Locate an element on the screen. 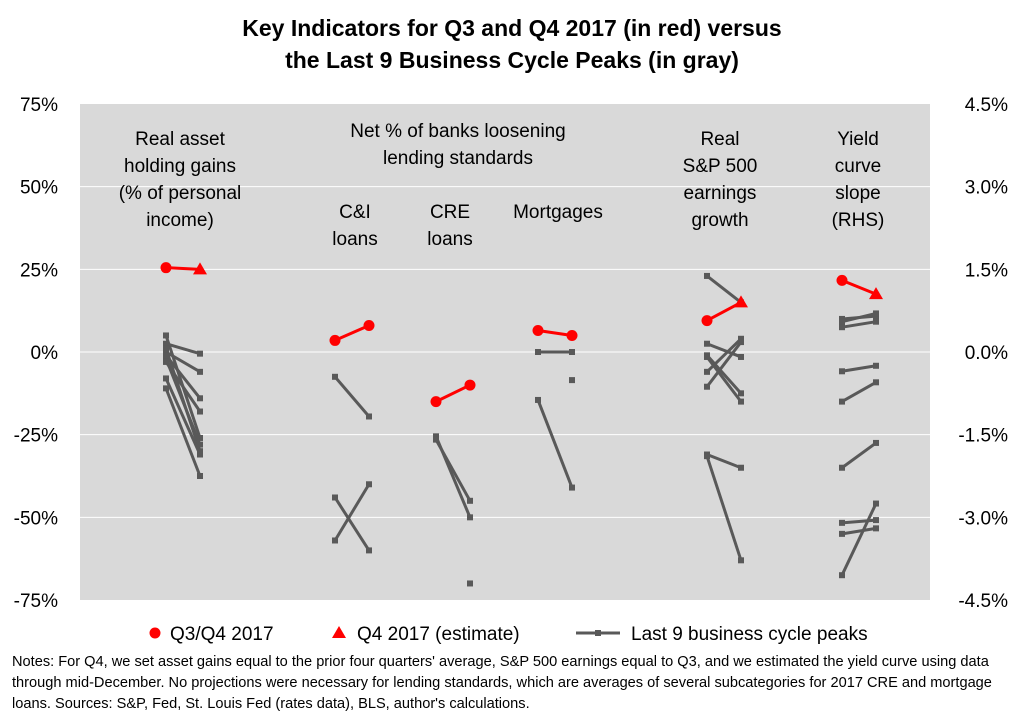  annotation-yield-curve: slope is located at coordinates (857, 193).